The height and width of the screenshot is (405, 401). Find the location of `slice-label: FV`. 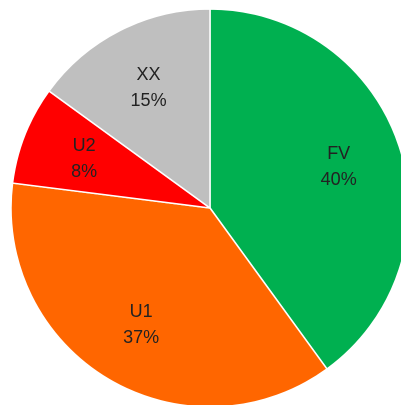

slice-label: FV is located at coordinates (338, 153).